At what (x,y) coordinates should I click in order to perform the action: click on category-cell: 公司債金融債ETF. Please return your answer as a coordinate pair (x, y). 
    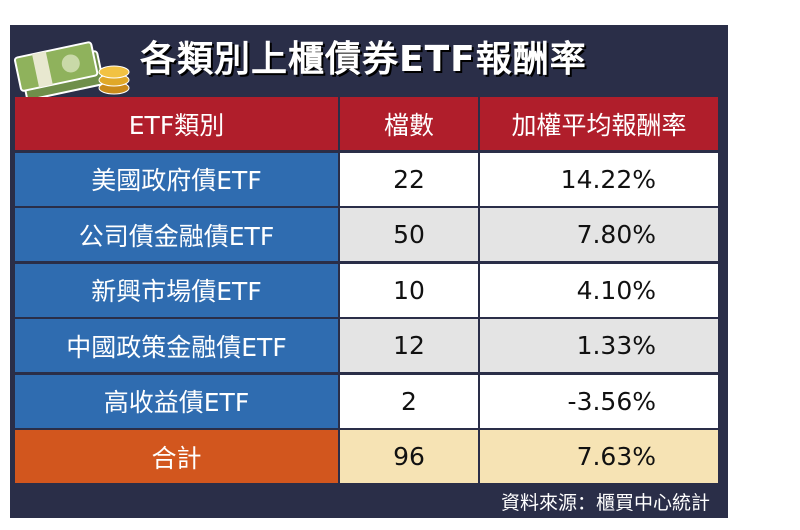
    Looking at the image, I should click on (176, 234).